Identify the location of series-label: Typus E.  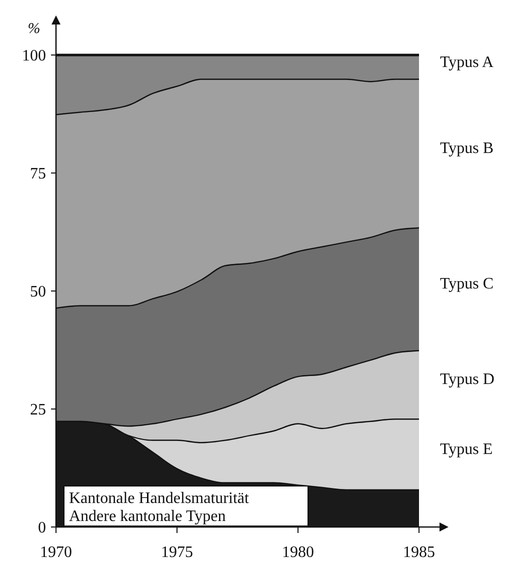
(466, 449).